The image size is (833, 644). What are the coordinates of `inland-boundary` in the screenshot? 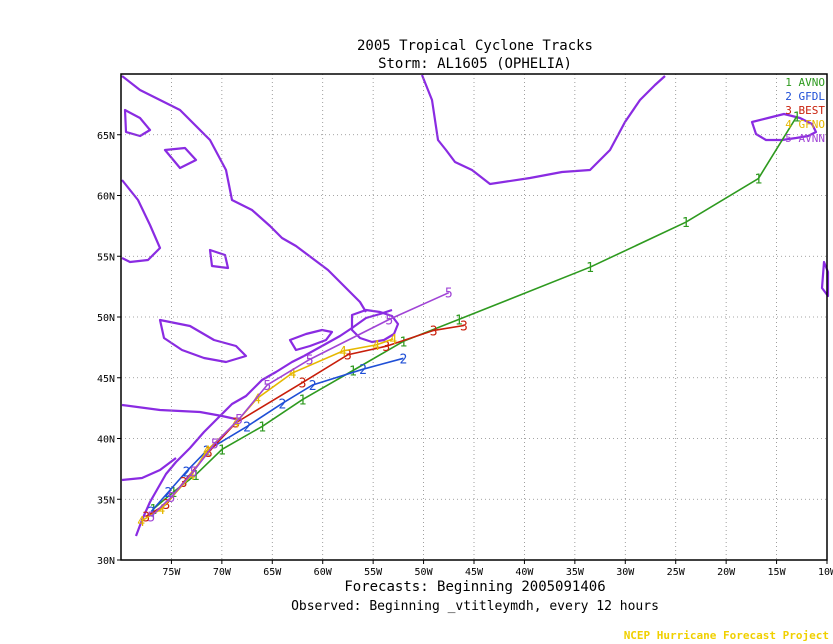 It's located at (181, 412).